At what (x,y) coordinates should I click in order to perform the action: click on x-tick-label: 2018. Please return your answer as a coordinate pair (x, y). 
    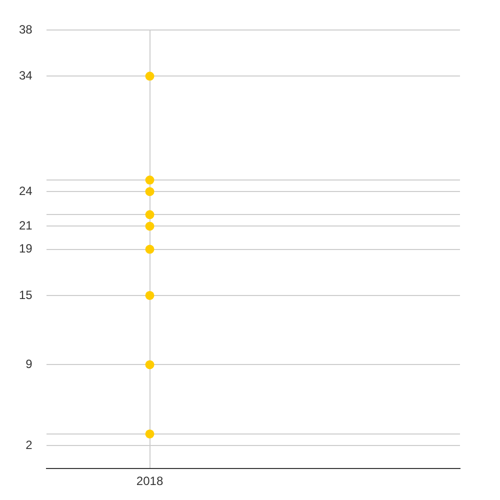
    Looking at the image, I should click on (150, 481).